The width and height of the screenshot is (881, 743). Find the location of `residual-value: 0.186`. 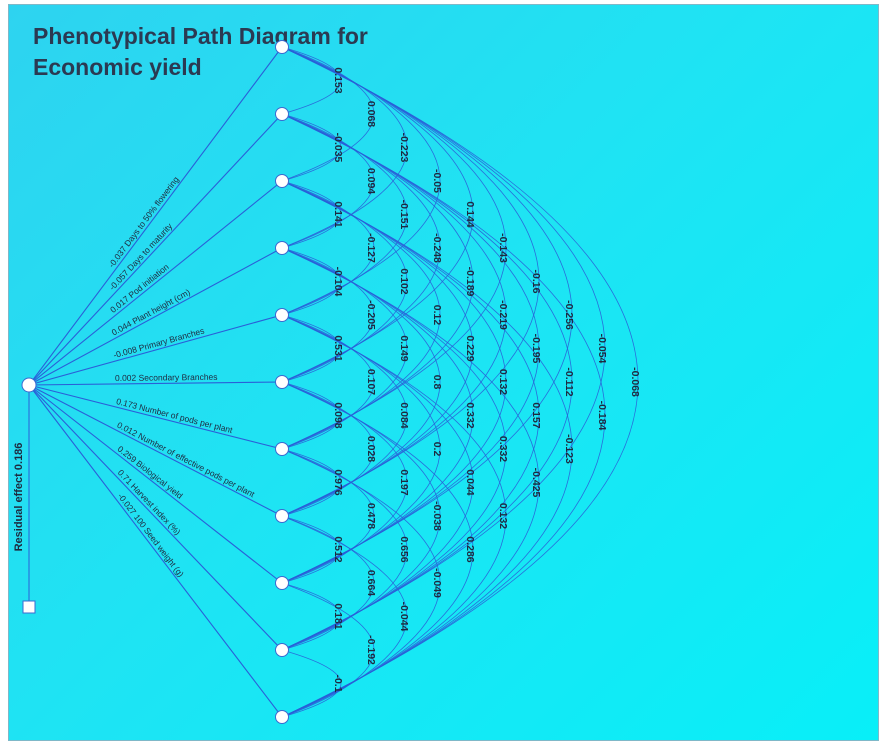

residual-value: 0.186 is located at coordinates (19, 457).